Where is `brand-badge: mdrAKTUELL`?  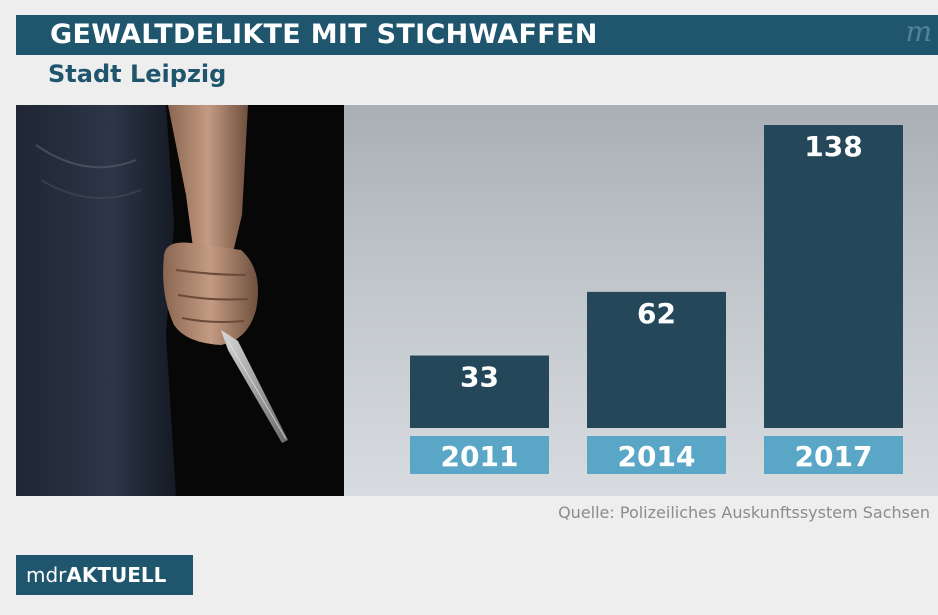 brand-badge: mdrAKTUELL is located at coordinates (104, 575).